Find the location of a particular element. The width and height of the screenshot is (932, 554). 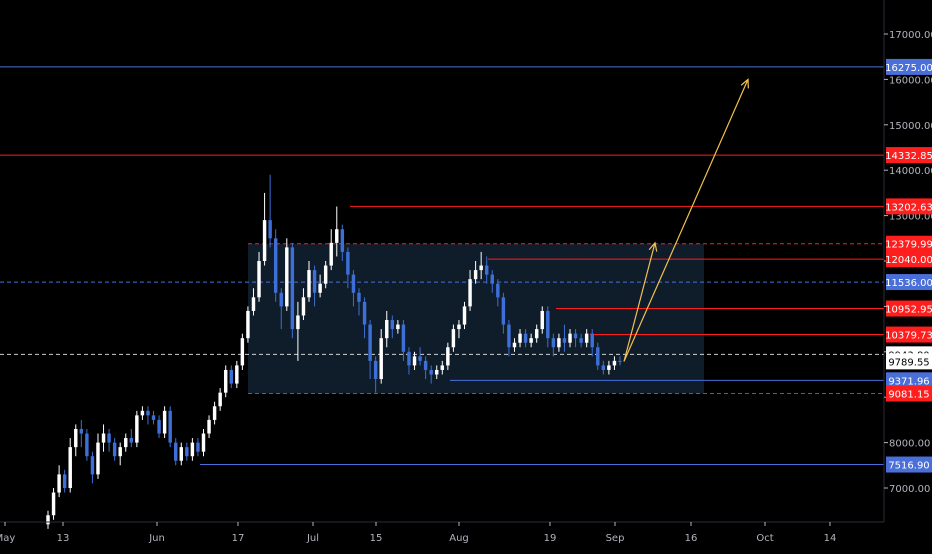

level-label: 9081.15 is located at coordinates (908, 395).